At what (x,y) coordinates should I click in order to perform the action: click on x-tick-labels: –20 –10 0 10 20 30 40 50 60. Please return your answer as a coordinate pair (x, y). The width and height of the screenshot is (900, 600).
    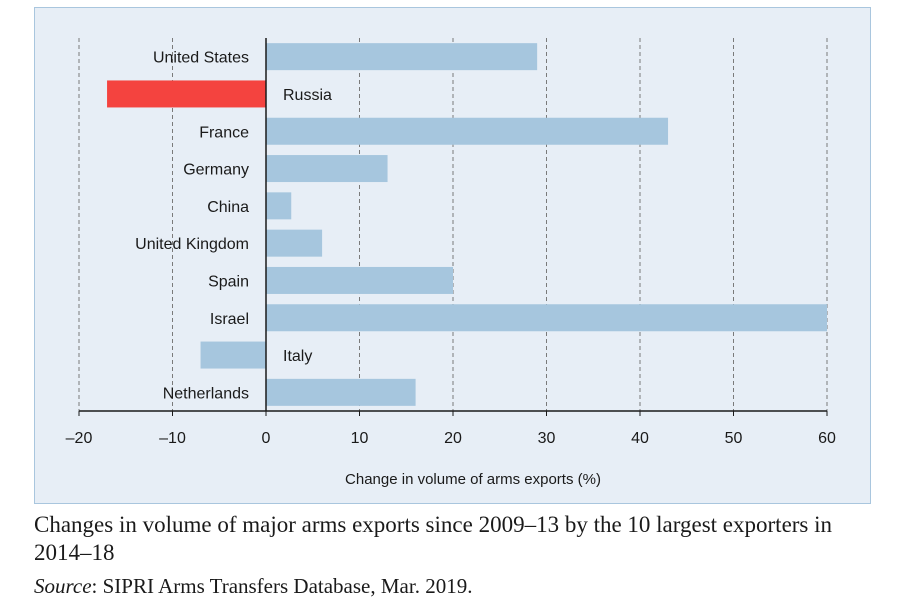
    Looking at the image, I should click on (451, 438).